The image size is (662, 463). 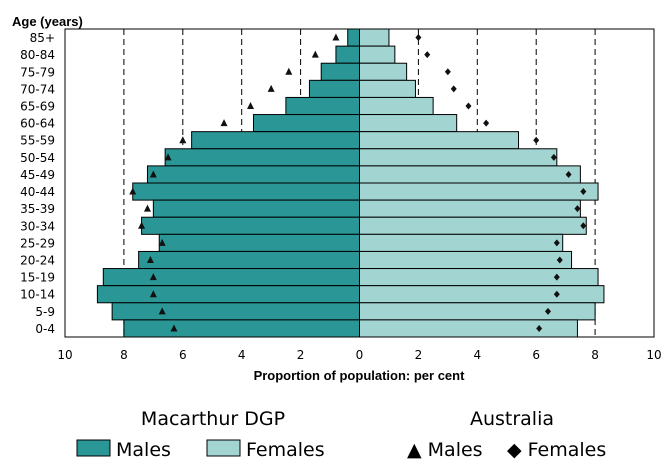 What do you see at coordinates (37, 55) in the screenshot?
I see `age-label: 80-84` at bounding box center [37, 55].